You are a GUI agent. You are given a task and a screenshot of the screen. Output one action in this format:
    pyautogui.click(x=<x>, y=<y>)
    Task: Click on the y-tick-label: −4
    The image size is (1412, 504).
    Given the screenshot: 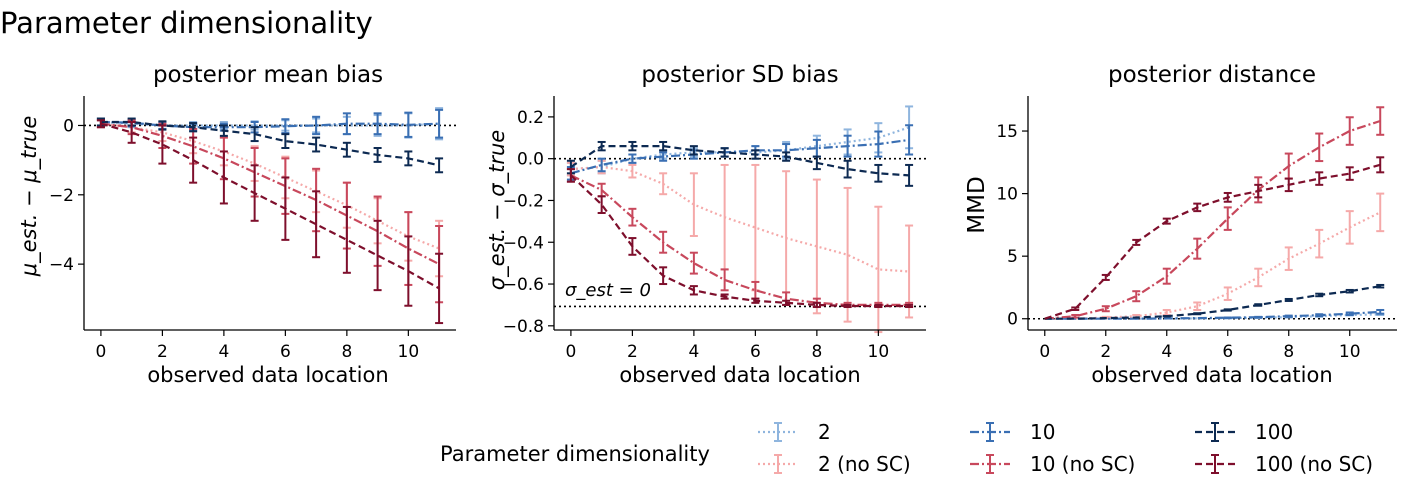 What is the action you would take?
    pyautogui.click(x=61, y=265)
    